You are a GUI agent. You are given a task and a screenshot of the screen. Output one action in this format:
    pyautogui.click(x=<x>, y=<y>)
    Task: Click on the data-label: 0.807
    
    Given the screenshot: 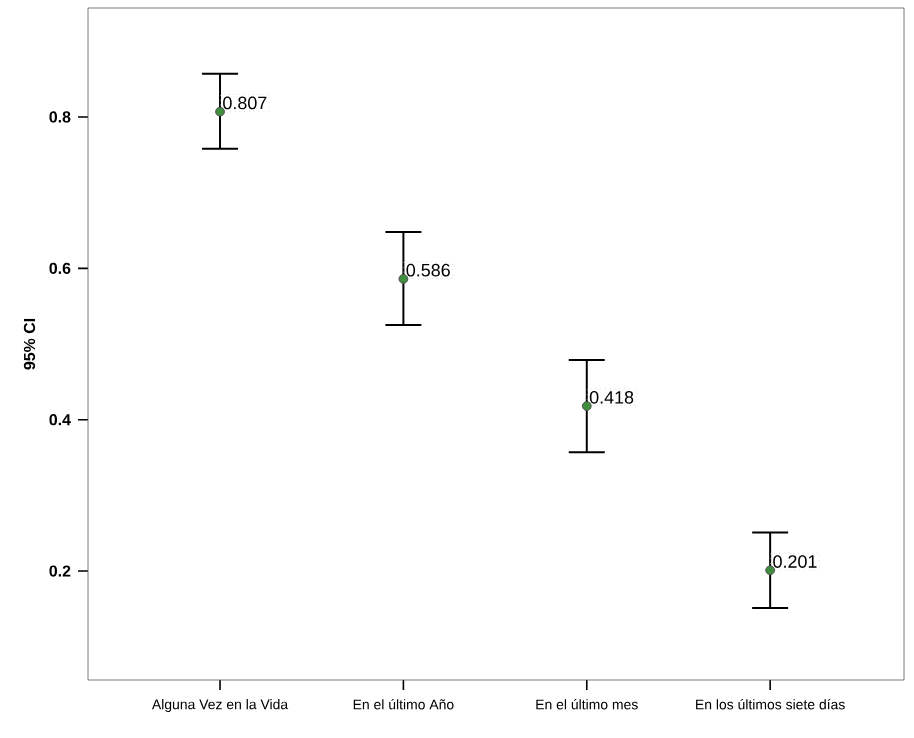 What is the action you would take?
    pyautogui.click(x=245, y=103)
    